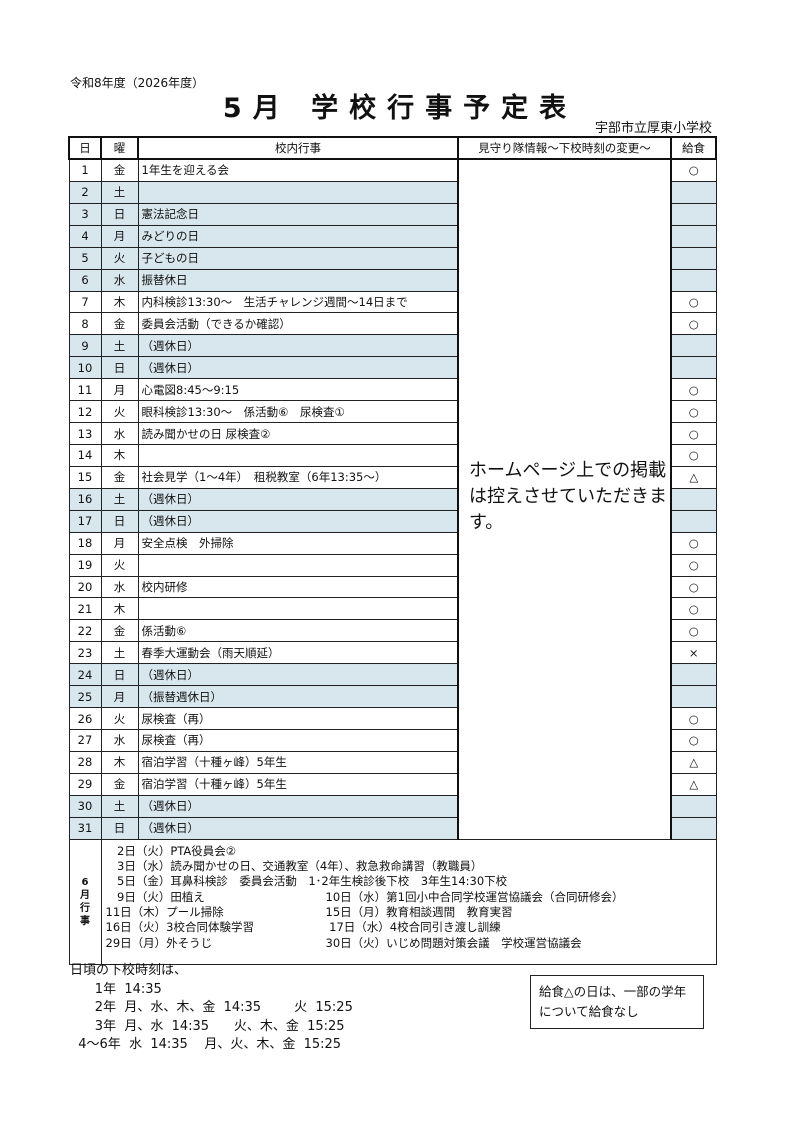 Image resolution: width=800 pixels, height=1130 pixels. What do you see at coordinates (298, 718) in the screenshot?
I see `event-cell: 尿検査（再）` at bounding box center [298, 718].